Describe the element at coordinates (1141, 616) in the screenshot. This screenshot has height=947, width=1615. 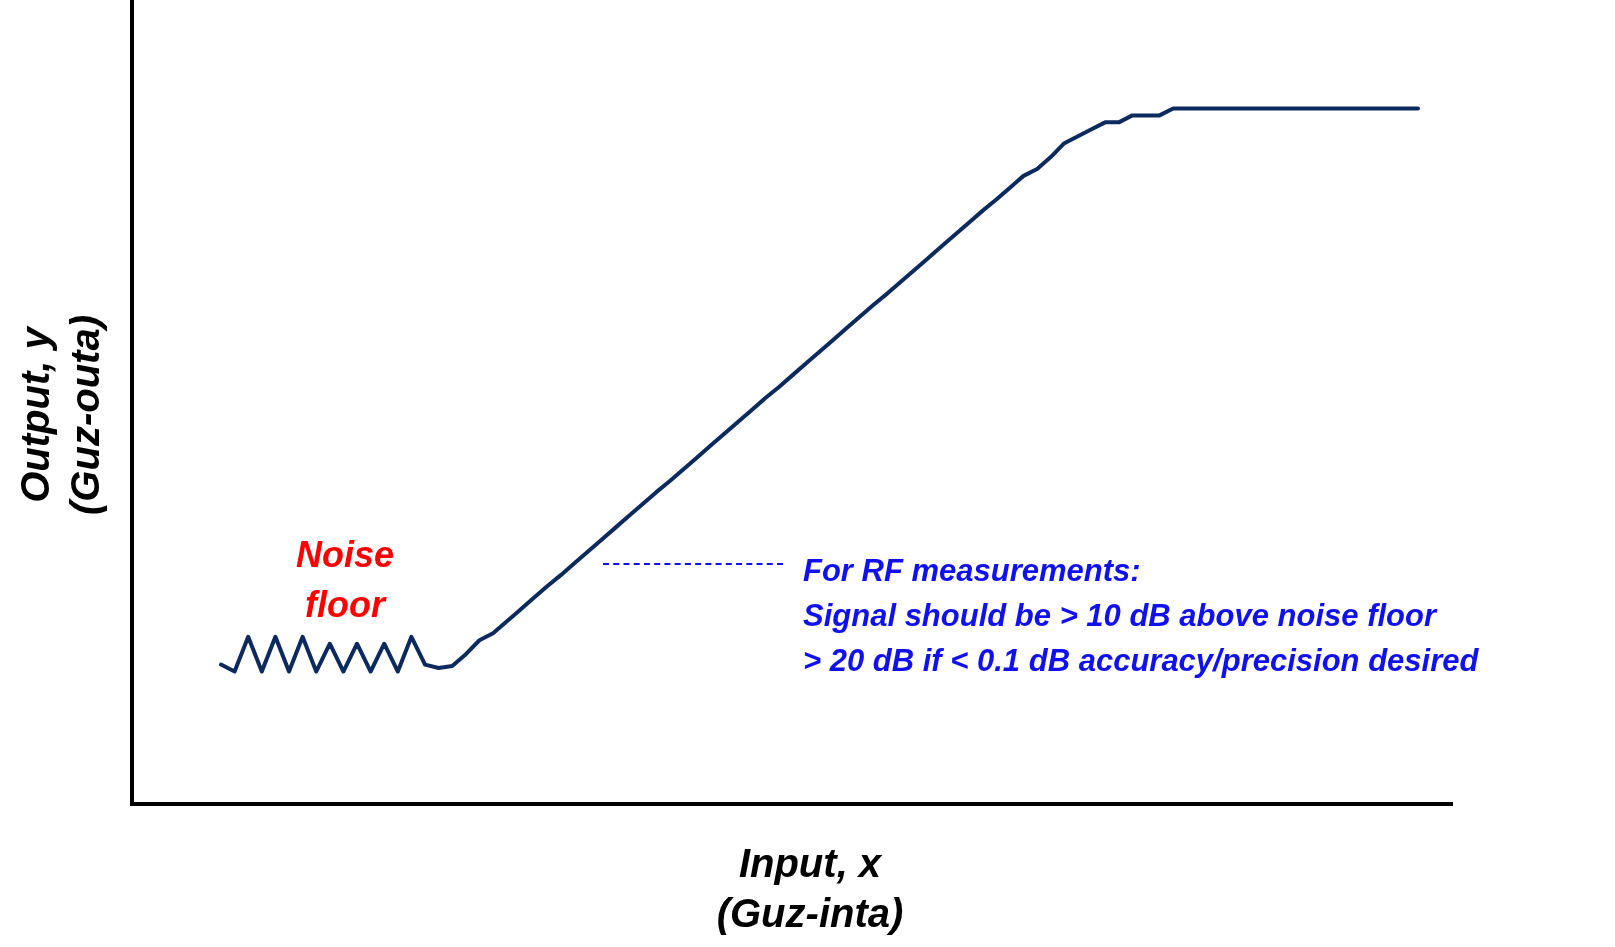
I see `annotation: For RF measurements: Signal should be > 10 dB above noise floor > 20 dB if < 0.1 dB accuracy/precision desired` at that location.